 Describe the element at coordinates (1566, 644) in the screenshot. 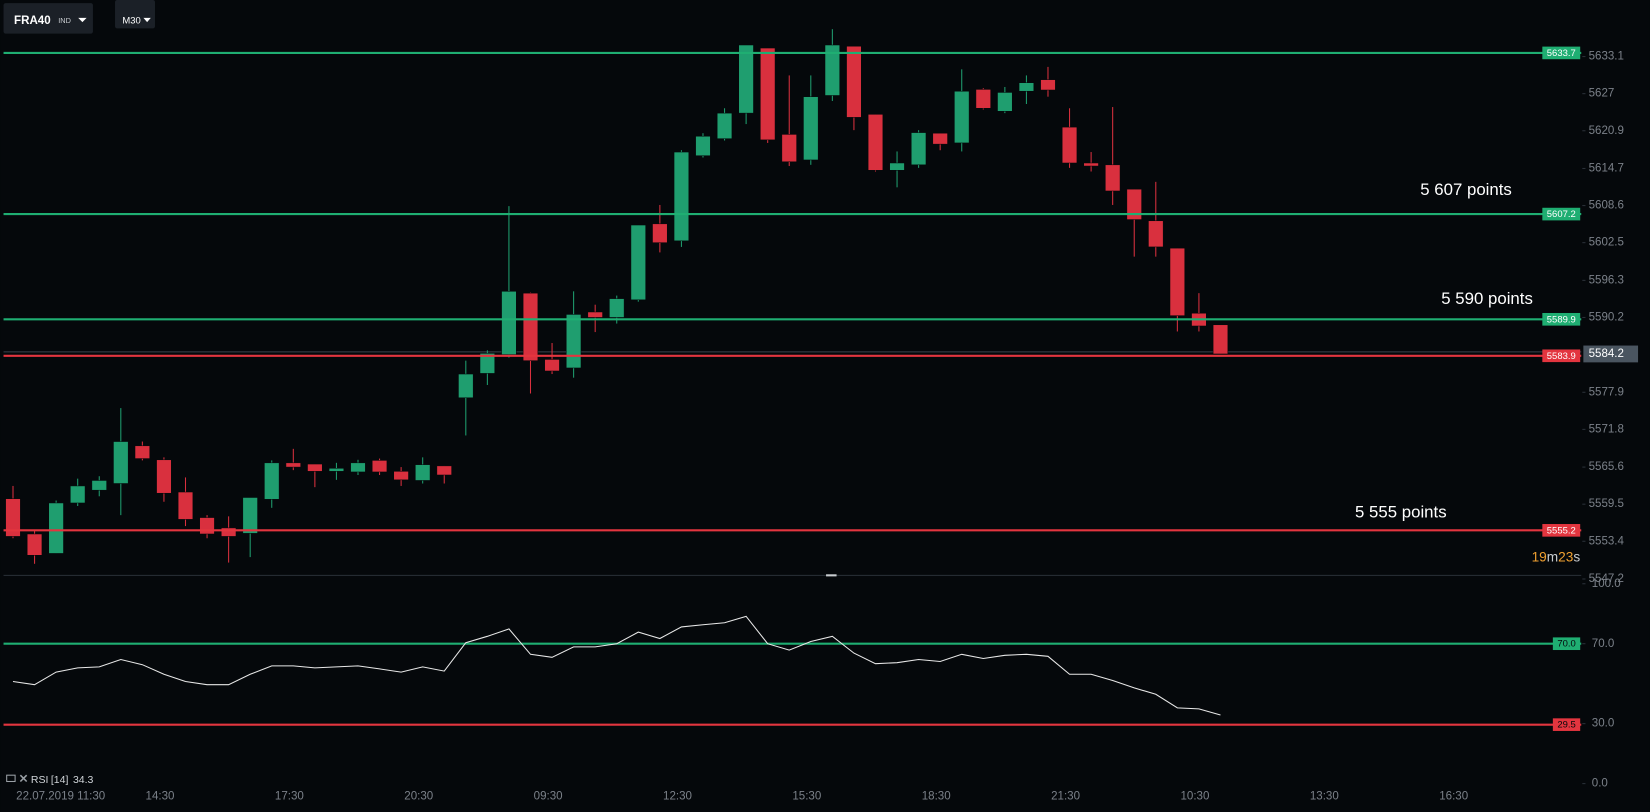

I see `rsi-level-box` at that location.